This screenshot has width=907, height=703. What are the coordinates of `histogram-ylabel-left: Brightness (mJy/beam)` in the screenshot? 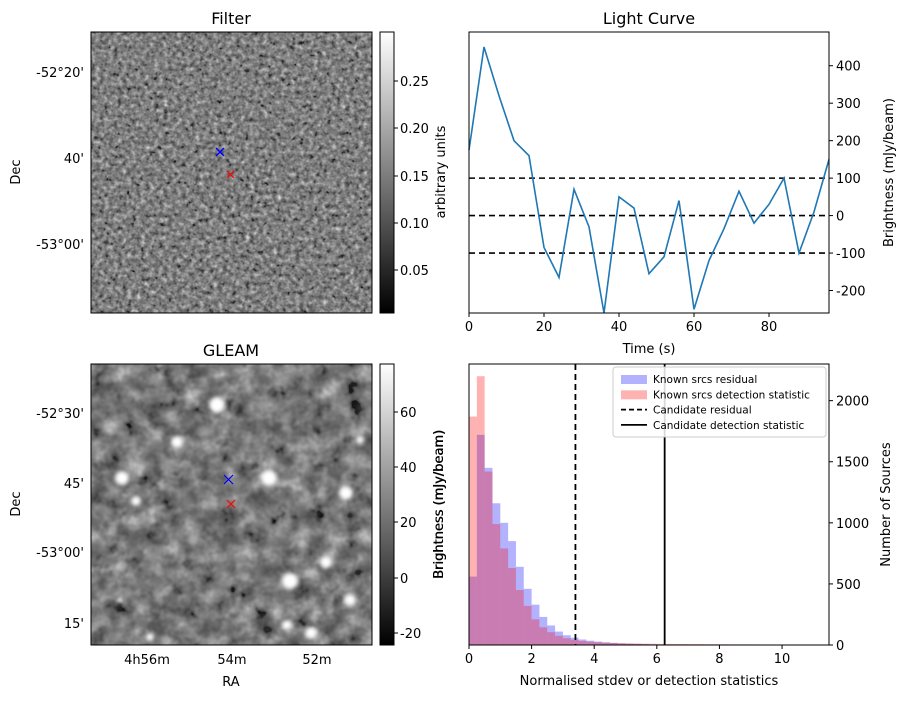 It's located at (439, 504).